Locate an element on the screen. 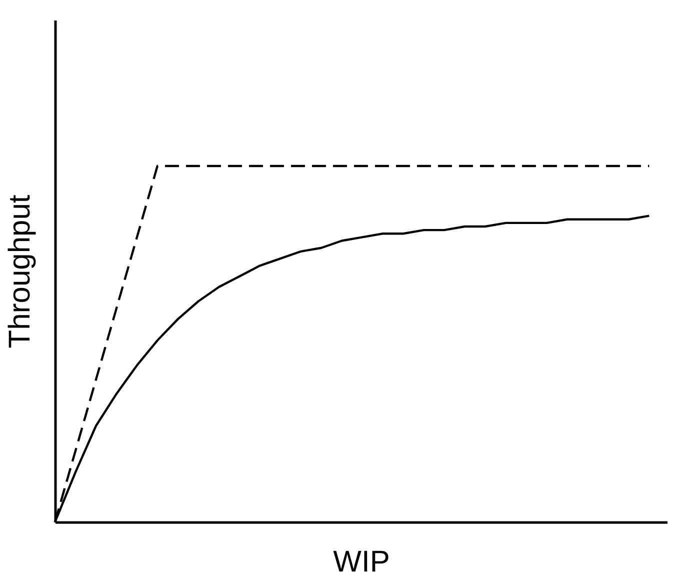  x-axis-title: WIP is located at coordinates (361, 562).